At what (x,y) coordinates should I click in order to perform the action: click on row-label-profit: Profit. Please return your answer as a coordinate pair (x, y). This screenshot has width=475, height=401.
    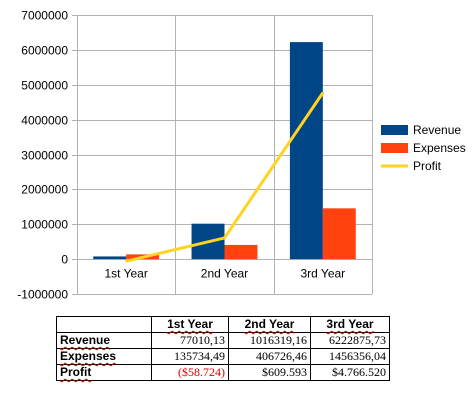
    Looking at the image, I should click on (104, 372).